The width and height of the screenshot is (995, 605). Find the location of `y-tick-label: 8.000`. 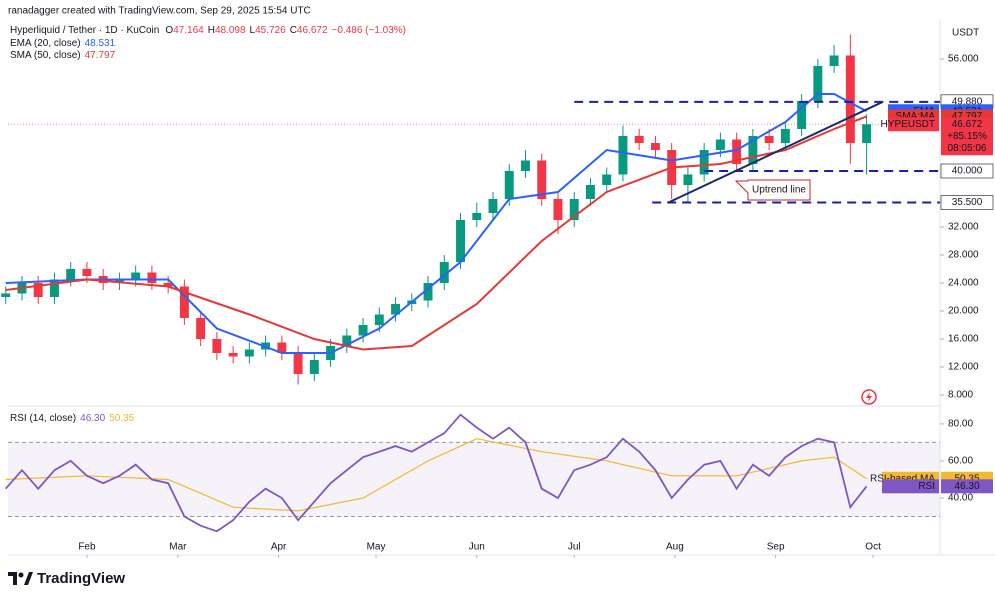

y-tick-label: 8.000 is located at coordinates (960, 395).